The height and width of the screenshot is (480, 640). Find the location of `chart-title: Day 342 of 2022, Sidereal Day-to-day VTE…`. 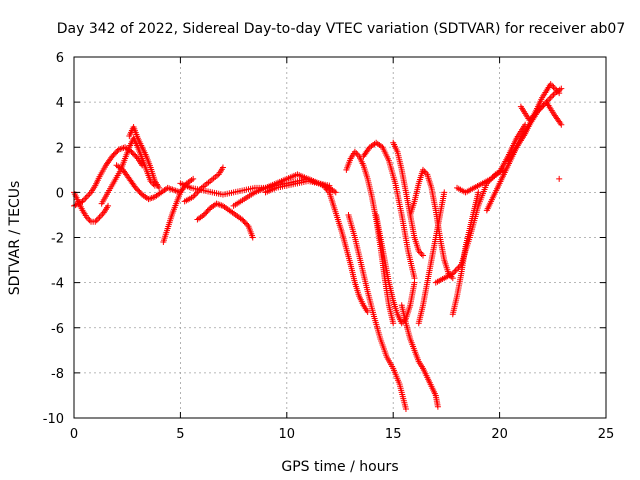

chart-title: Day 342 of 2022, Sidereal Day-to-day VTE… is located at coordinates (341, 29).